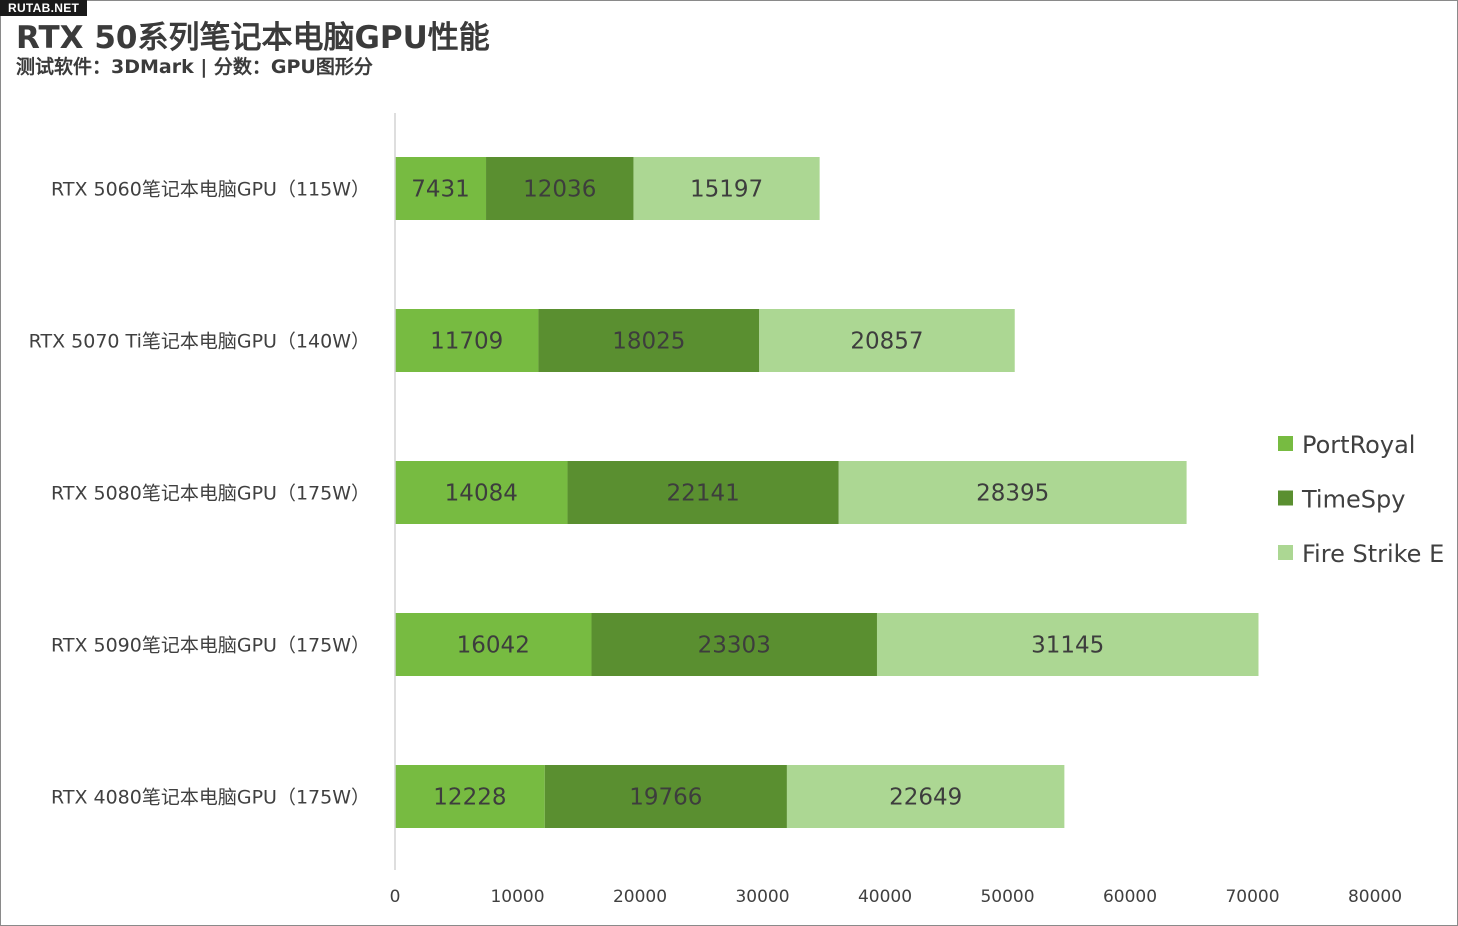  I want to click on data-label: 14084, so click(481, 494).